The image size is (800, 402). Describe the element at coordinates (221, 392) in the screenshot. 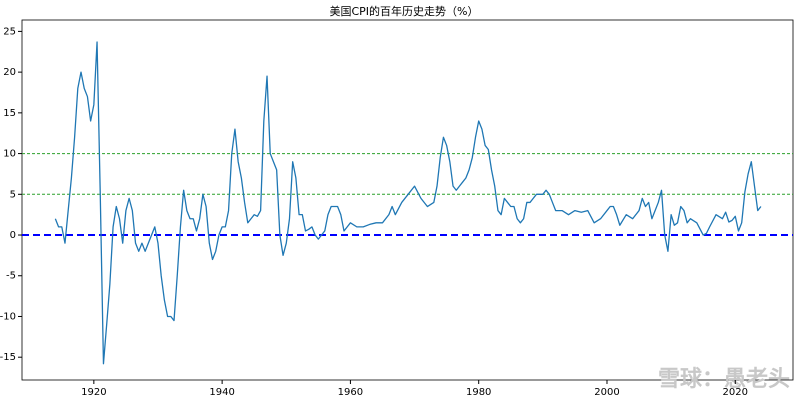

I see `x-tick-label: 1940` at that location.